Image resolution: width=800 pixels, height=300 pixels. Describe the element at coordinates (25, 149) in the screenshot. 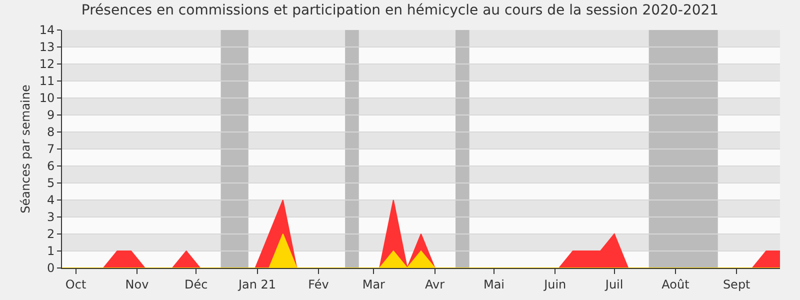

I see `y-axis-title: Séances par semaine` at that location.